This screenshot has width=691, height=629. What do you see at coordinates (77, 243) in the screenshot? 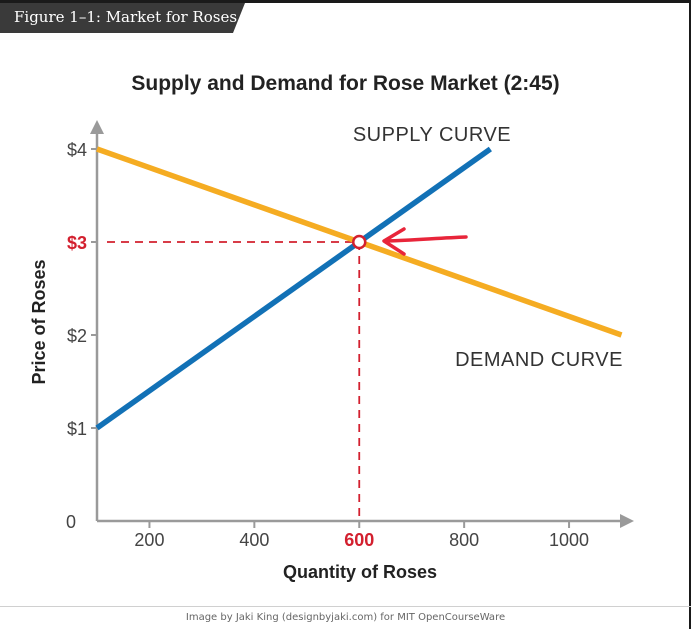
I see `y-tick-label: $3` at bounding box center [77, 243].